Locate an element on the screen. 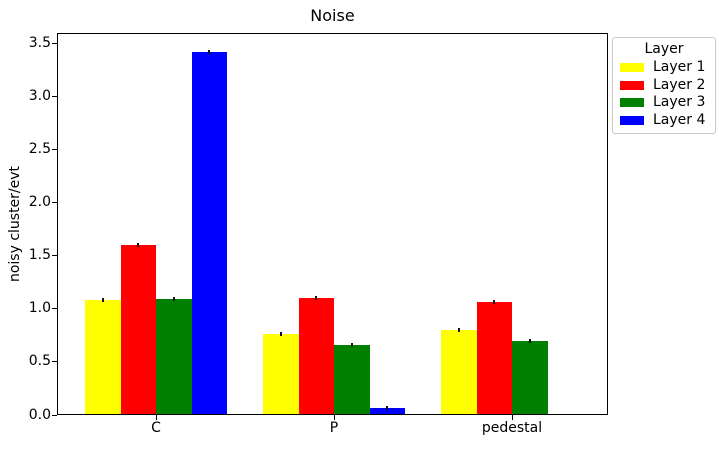 The height and width of the screenshot is (450, 719). legend-entry: Layer 2 is located at coordinates (664, 86).